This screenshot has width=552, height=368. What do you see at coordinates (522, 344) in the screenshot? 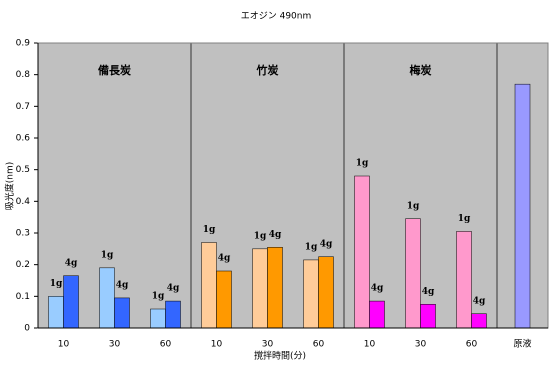
I see `x-tick-label: 原液` at bounding box center [522, 344].